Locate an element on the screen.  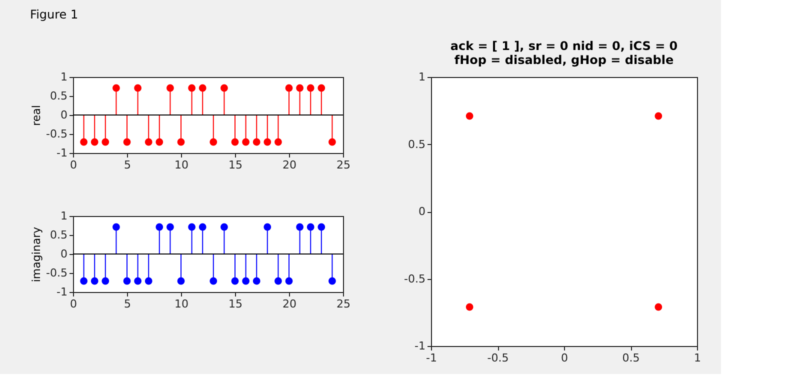
chart-title: ack = [ 1 ], sr = 0 nid = 0, iCS = 0 fHop = disabled, gHop = disable is located at coordinates (564, 53).